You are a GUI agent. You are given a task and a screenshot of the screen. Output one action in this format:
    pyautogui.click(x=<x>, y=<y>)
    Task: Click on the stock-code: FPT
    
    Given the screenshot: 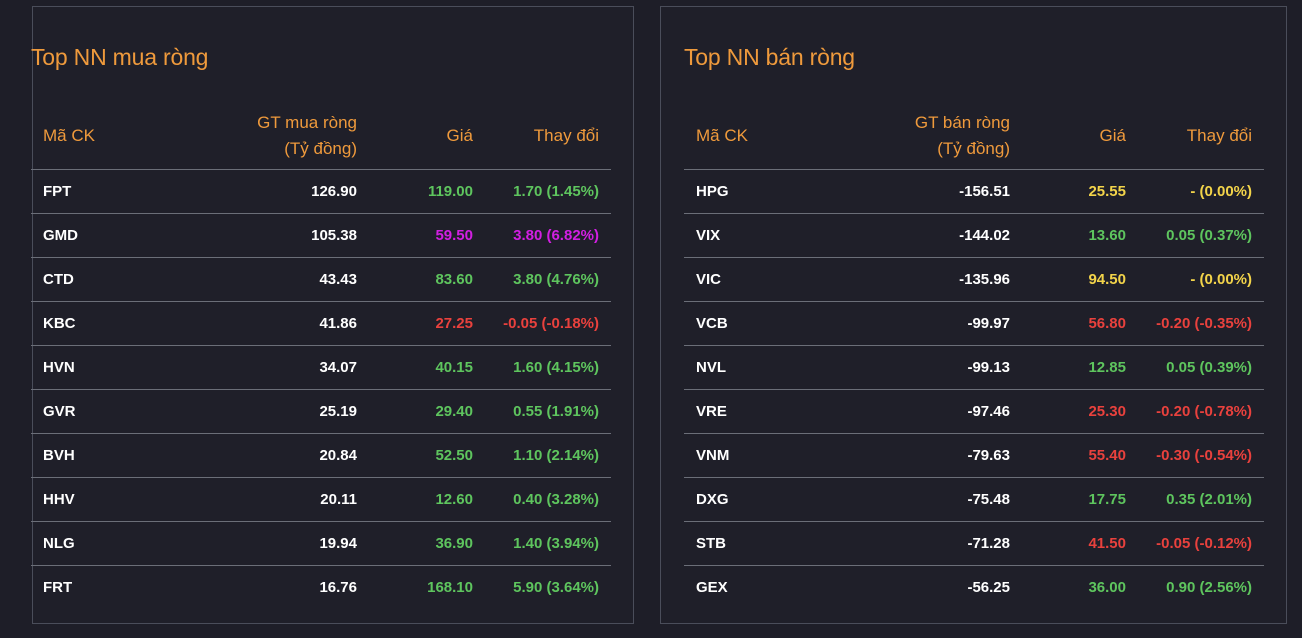 What is the action you would take?
    pyautogui.click(x=103, y=191)
    